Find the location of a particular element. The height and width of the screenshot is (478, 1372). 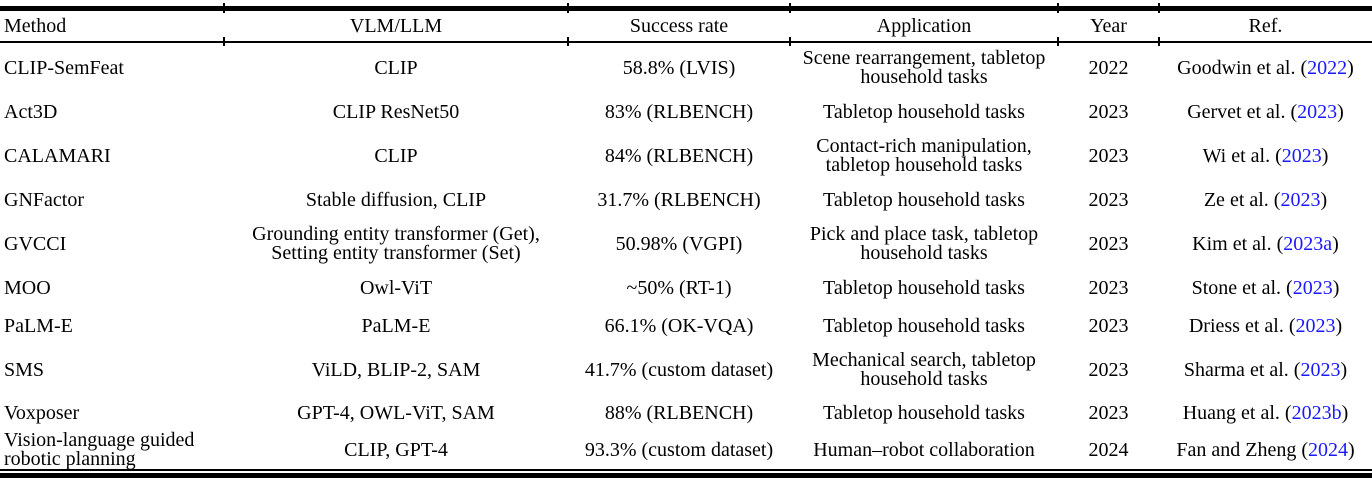

method-cell: MOO is located at coordinates (27, 287).